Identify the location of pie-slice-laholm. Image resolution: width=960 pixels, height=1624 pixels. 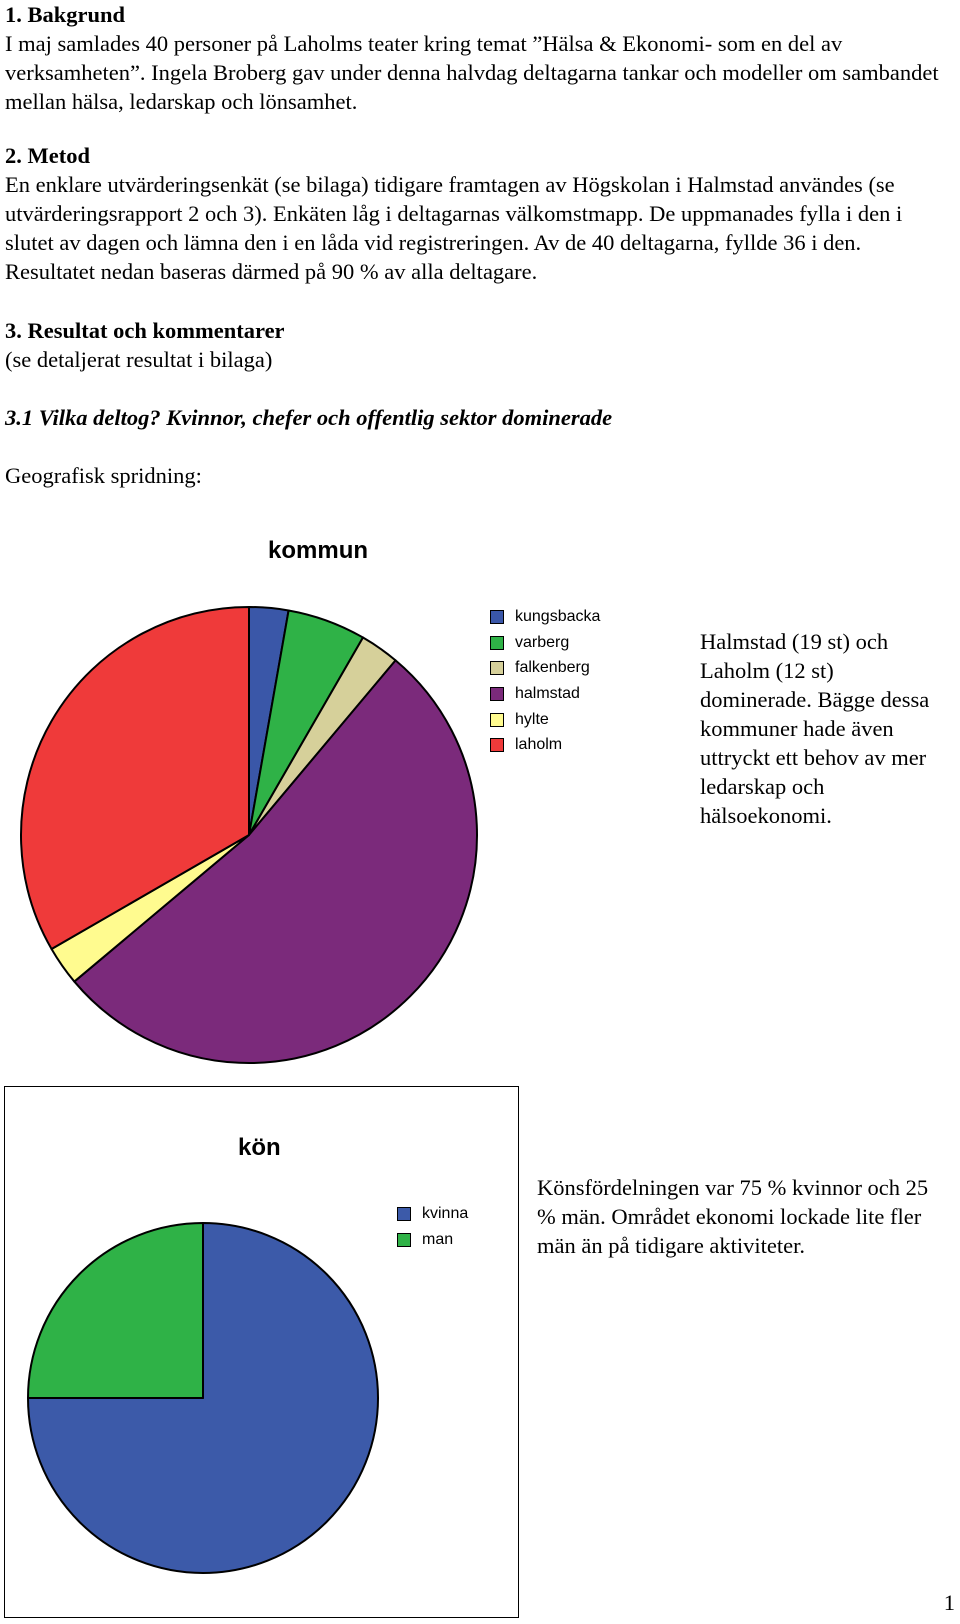
(135, 778).